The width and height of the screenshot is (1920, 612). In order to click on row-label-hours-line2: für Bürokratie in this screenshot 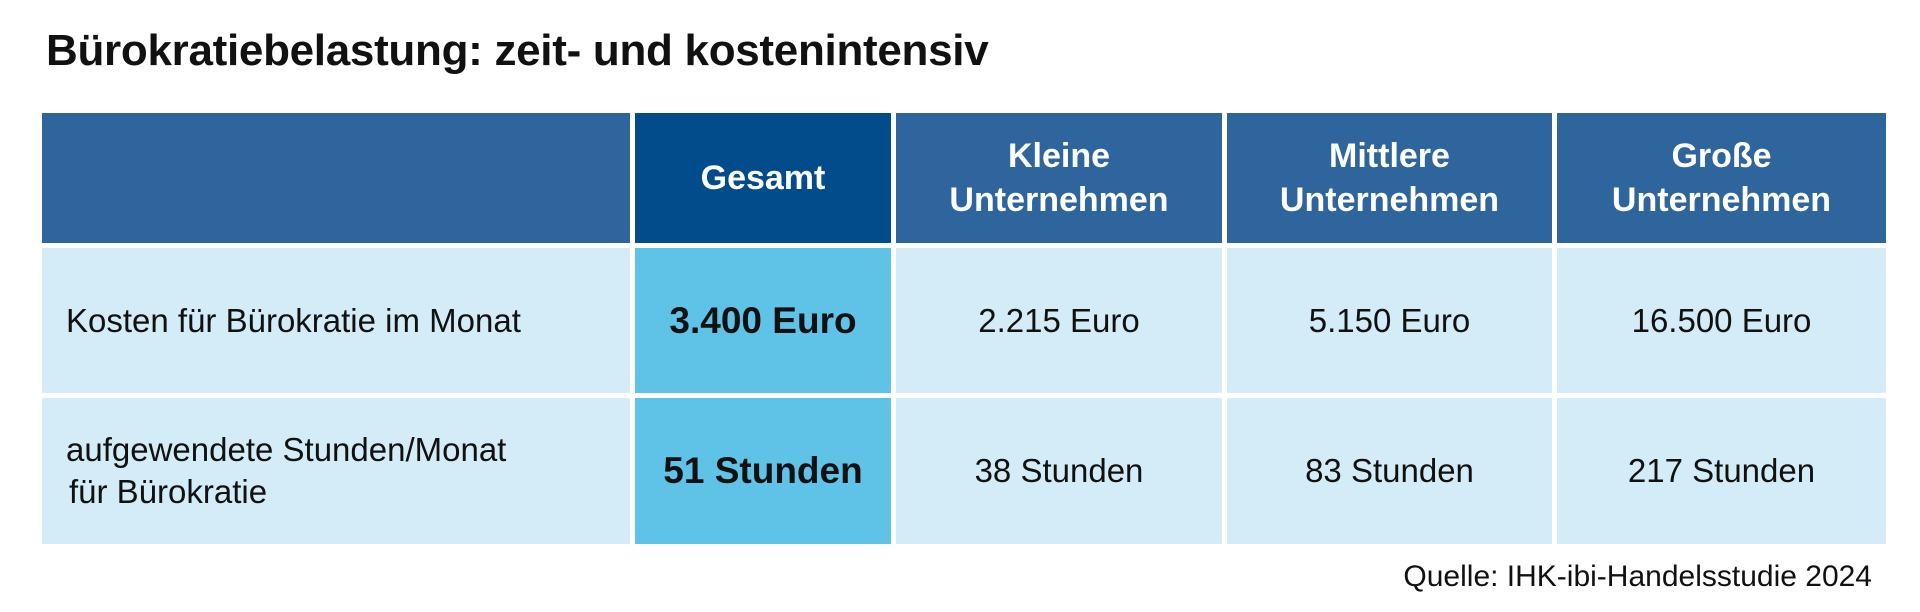, I will do `click(168, 491)`.